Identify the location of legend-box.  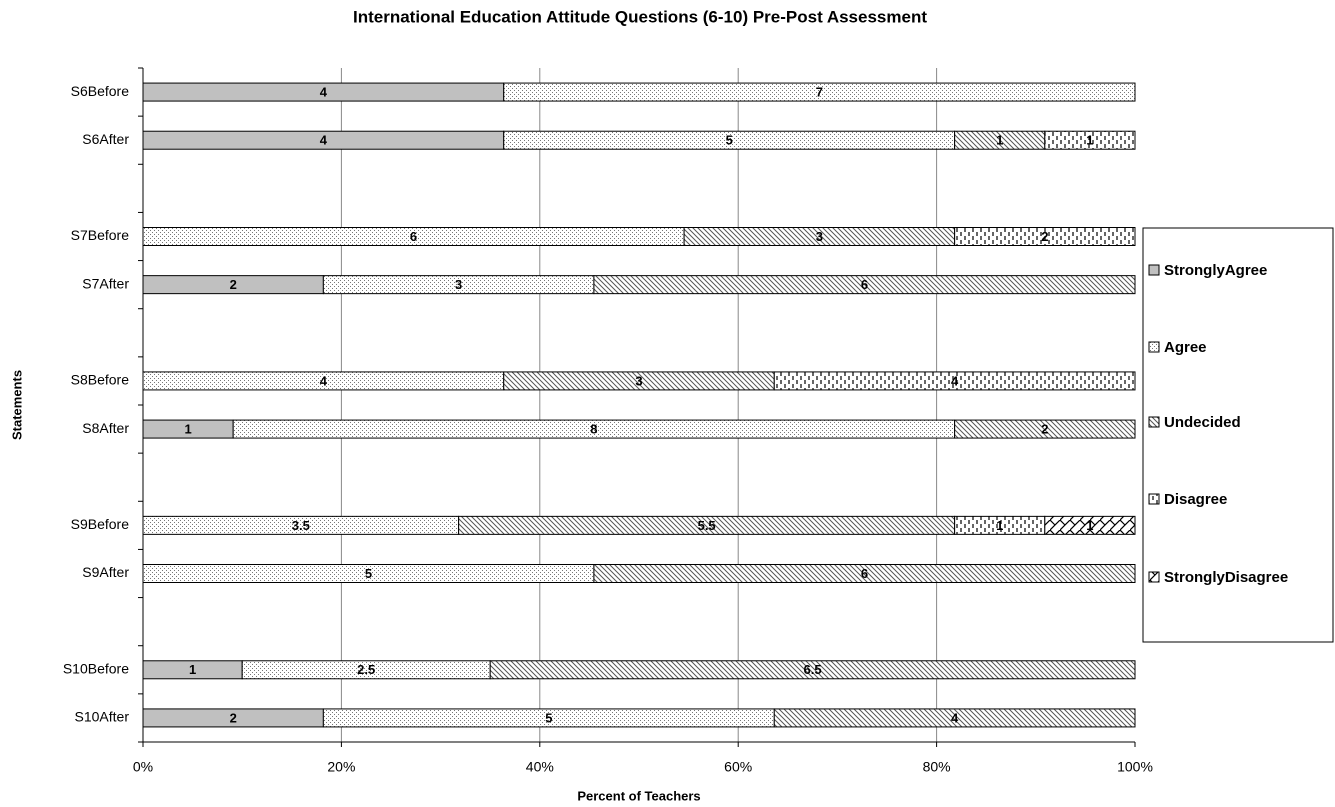
(1238, 435).